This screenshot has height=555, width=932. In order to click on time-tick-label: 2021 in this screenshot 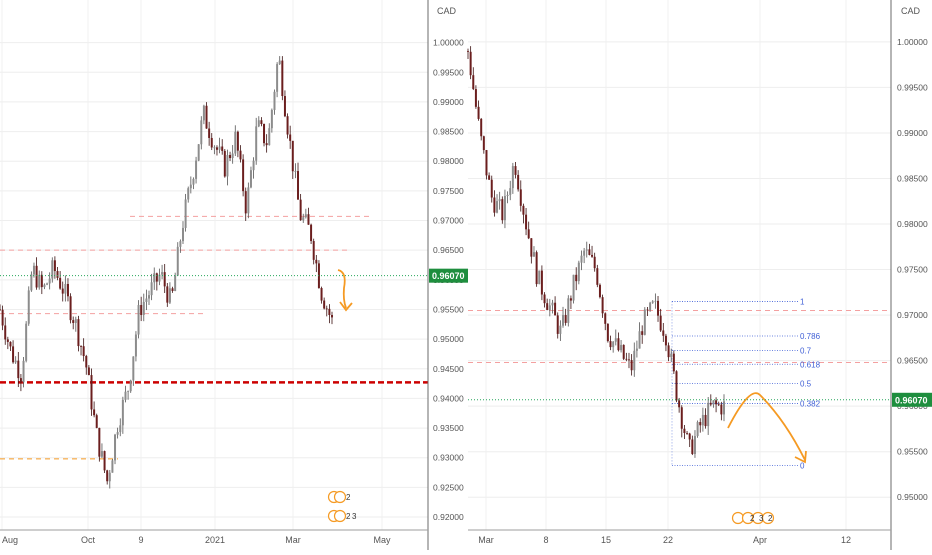, I will do `click(215, 540)`.